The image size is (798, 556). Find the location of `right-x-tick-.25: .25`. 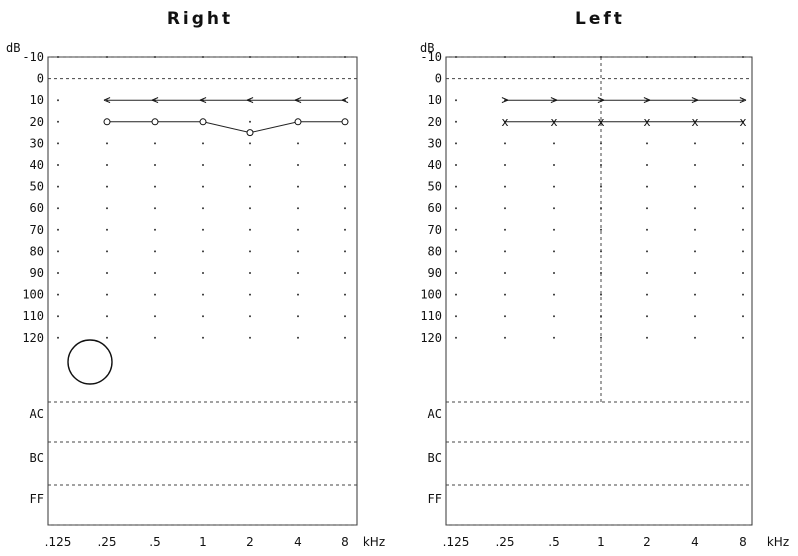

right-x-tick-.25: .25 is located at coordinates (106, 542).